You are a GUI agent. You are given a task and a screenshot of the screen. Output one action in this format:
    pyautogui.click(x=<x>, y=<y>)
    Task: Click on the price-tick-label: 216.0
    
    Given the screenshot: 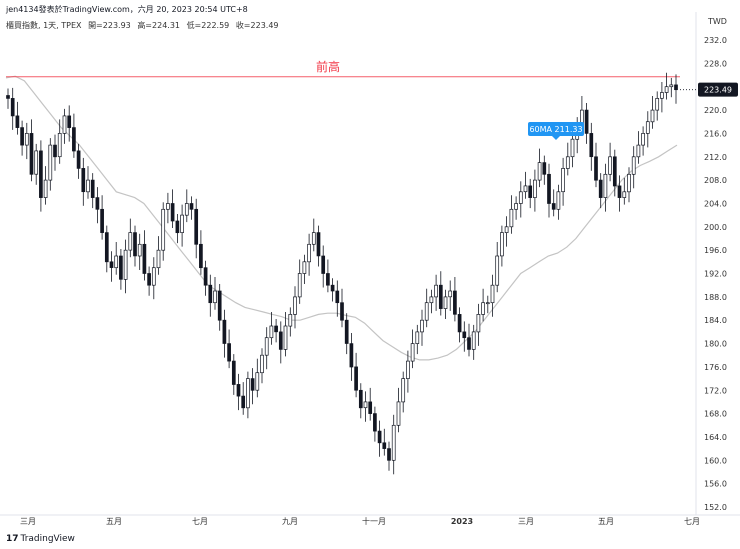 What is the action you would take?
    pyautogui.click(x=715, y=133)
    